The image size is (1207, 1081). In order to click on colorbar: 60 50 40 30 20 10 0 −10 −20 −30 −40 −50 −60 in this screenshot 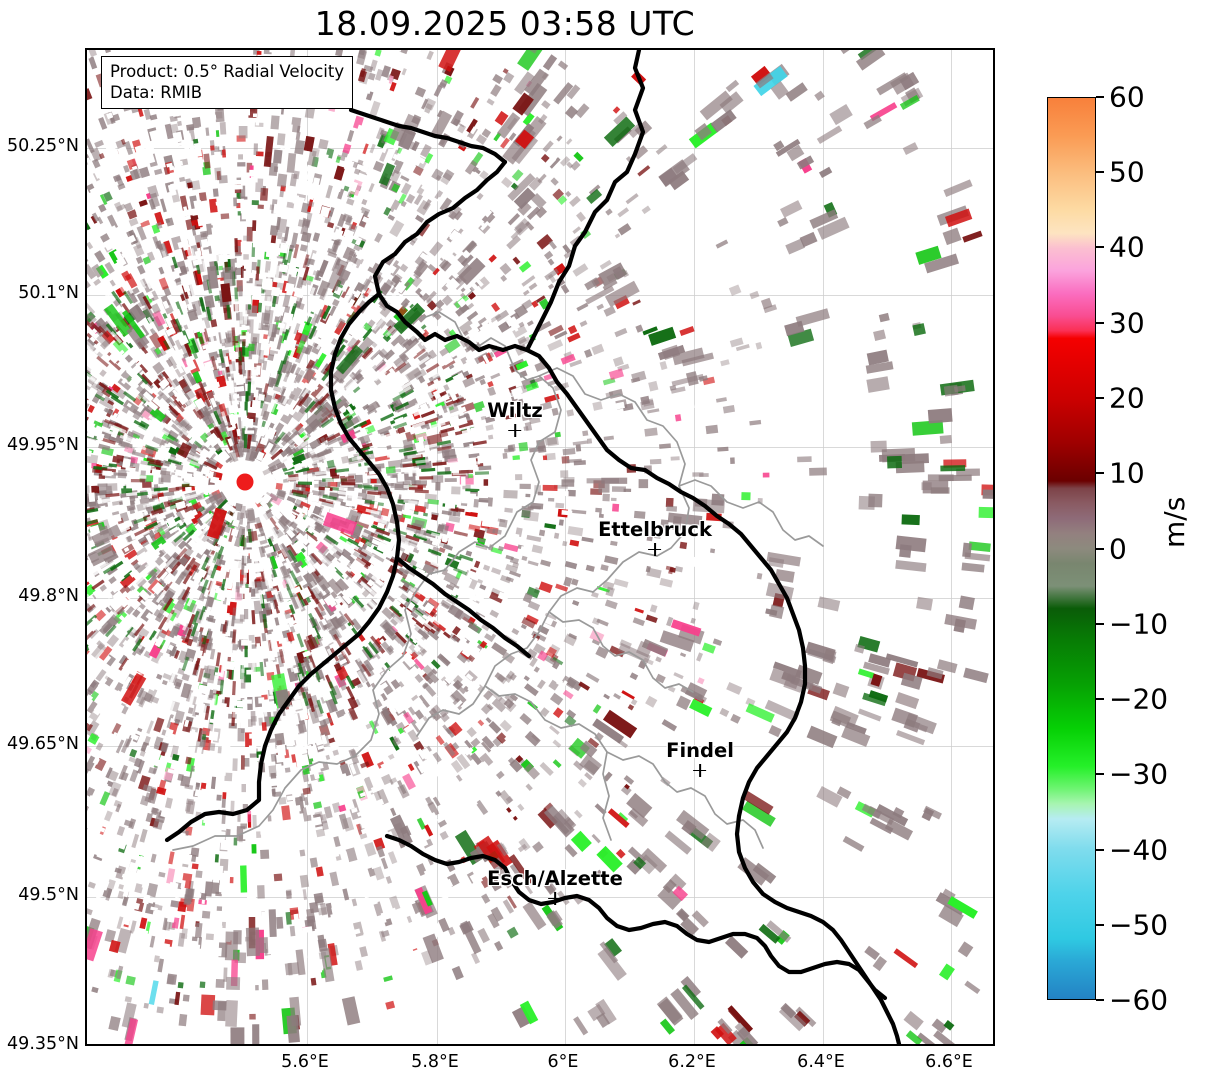, I will do `click(1107, 549)`.